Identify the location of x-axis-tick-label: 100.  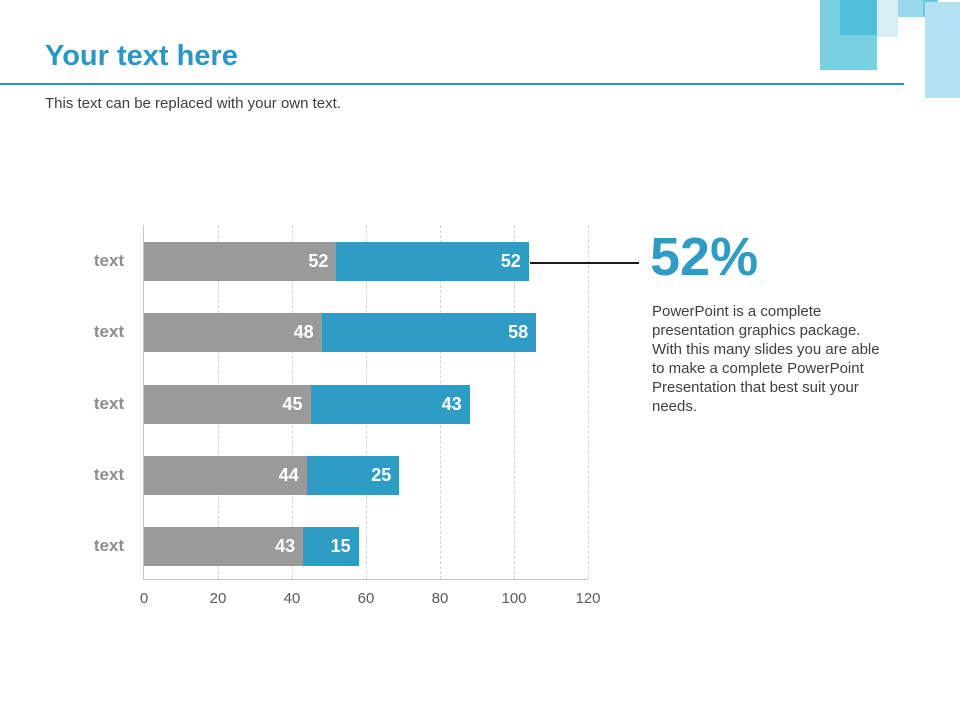
(514, 598).